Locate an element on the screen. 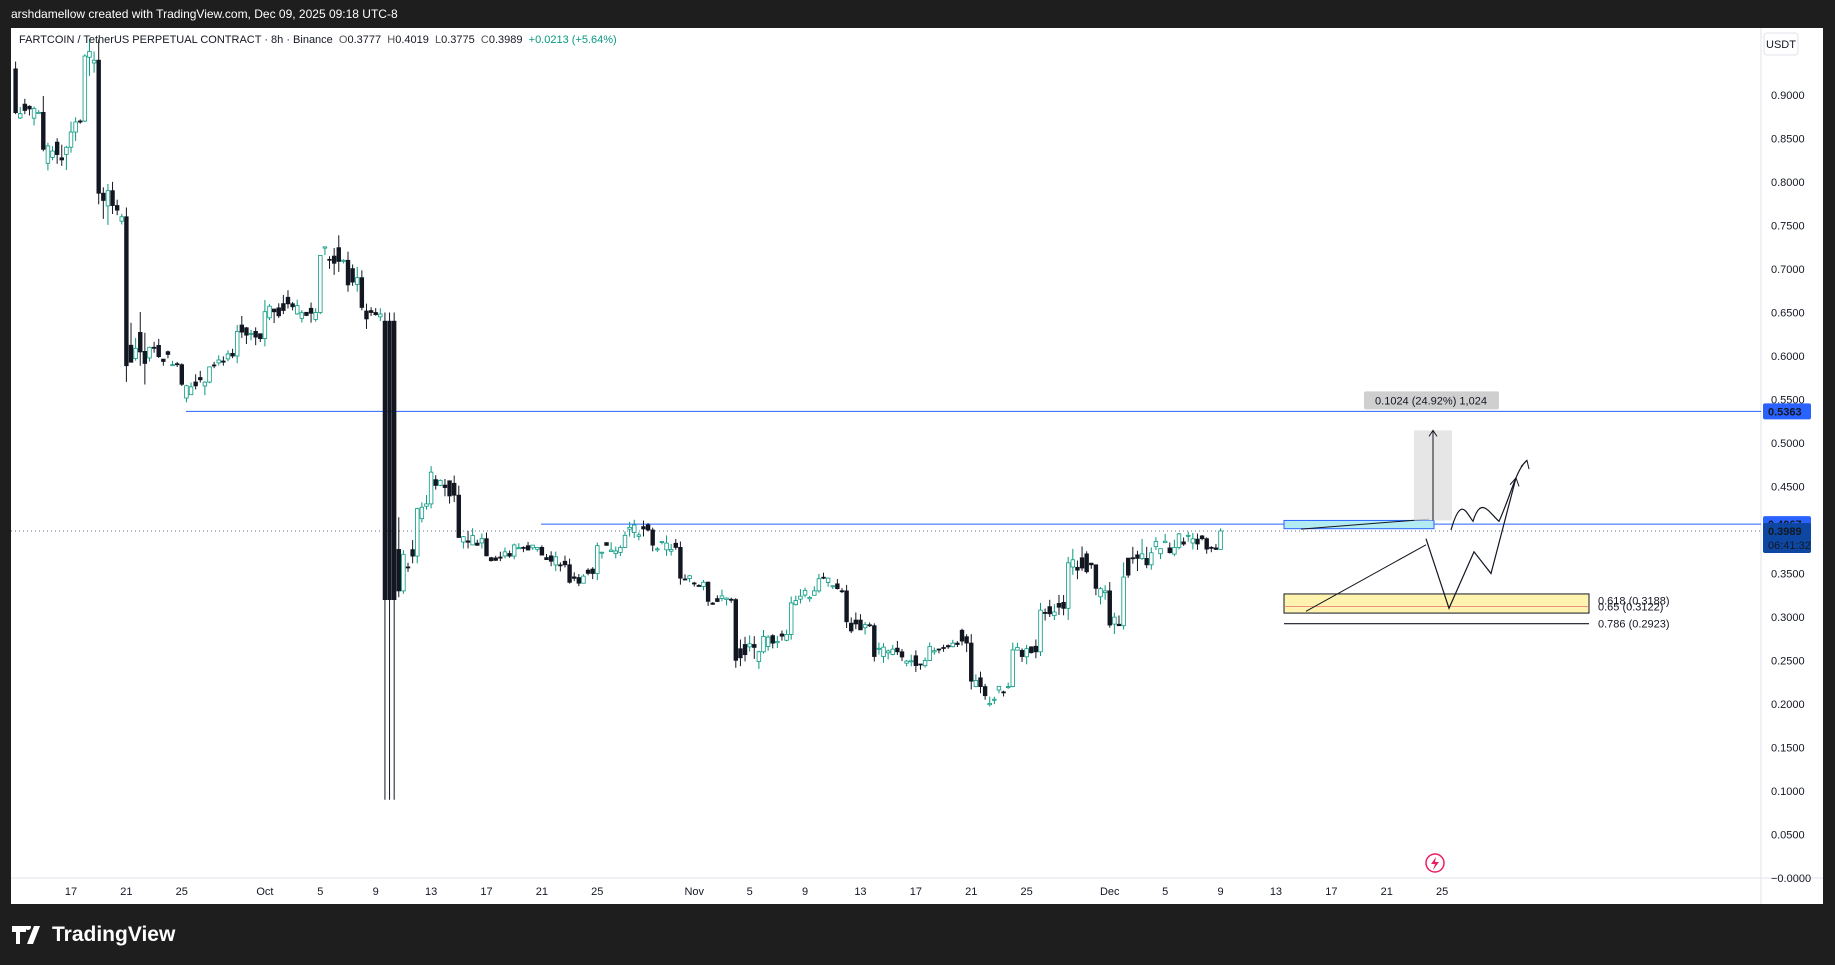 Image resolution: width=1835 pixels, height=965 pixels. legend-open-label: O is located at coordinates (343, 40).